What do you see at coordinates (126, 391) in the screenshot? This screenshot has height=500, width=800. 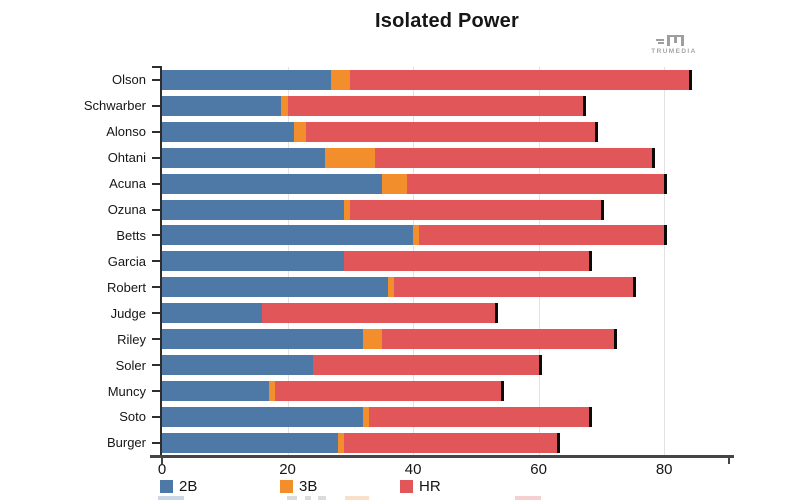 I see `player-label: Muncy` at bounding box center [126, 391].